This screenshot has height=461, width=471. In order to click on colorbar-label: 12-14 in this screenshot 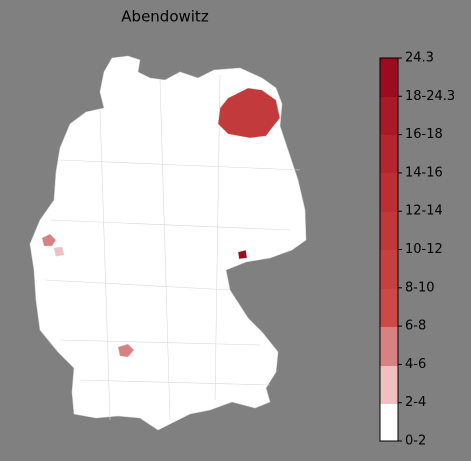, I will do `click(424, 211)`.